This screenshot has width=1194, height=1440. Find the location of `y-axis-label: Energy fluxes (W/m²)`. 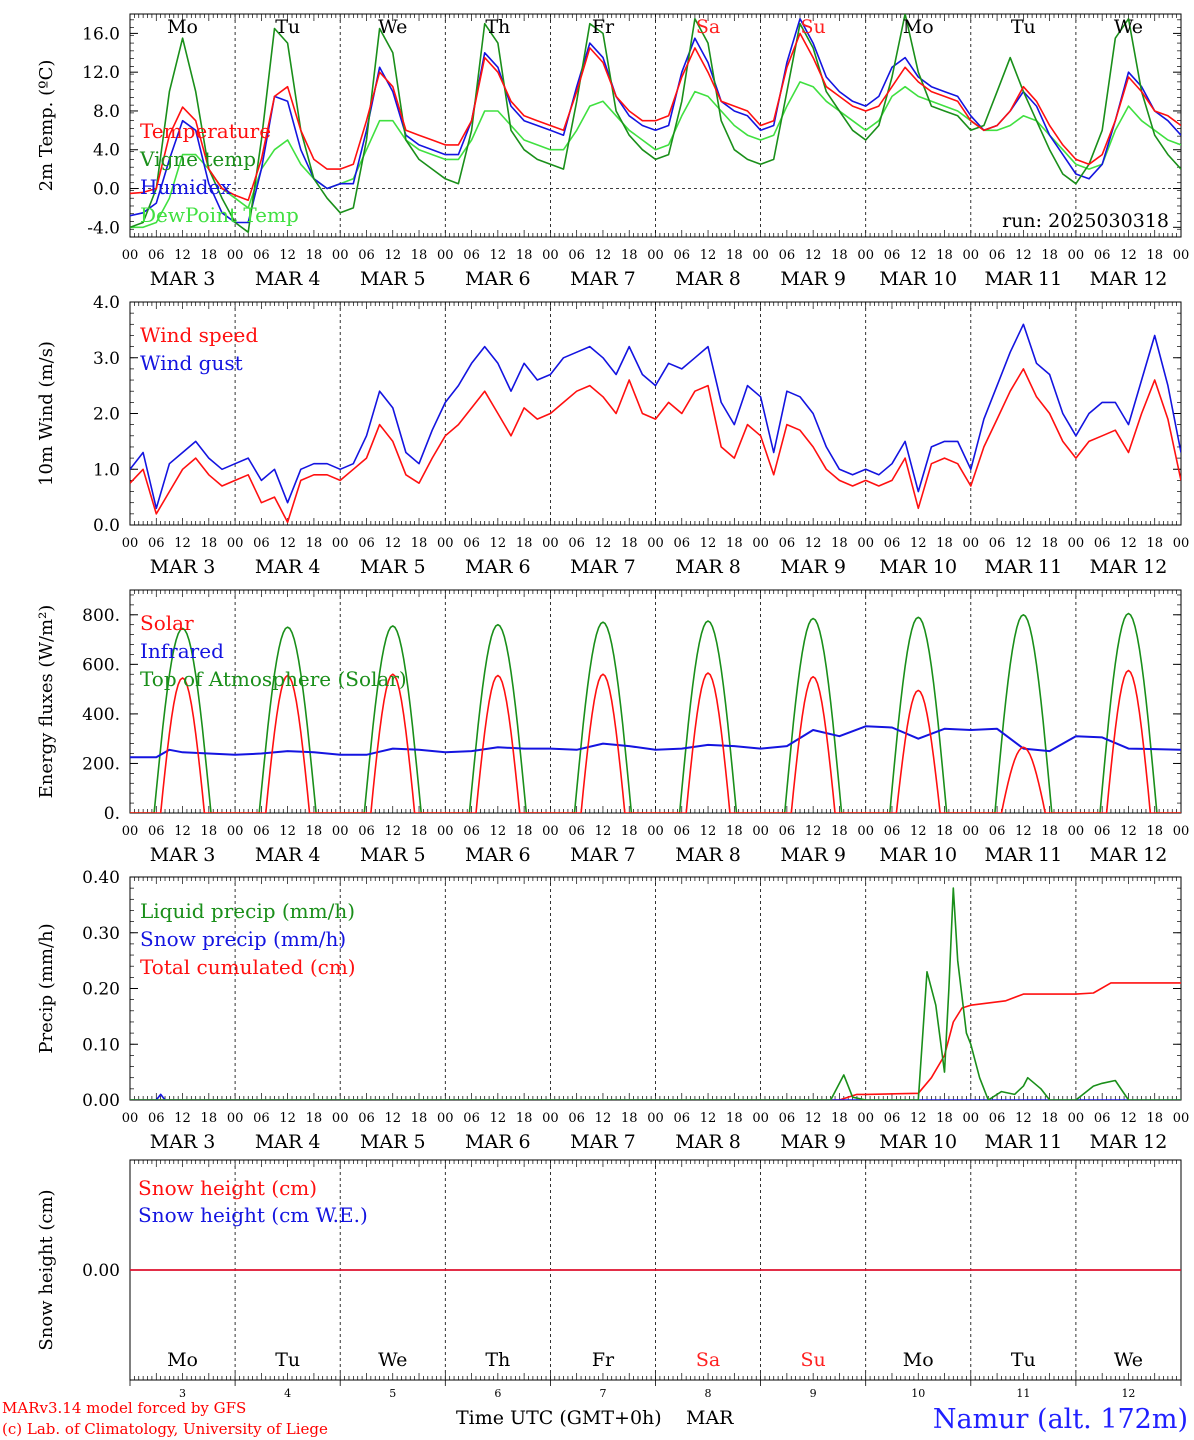

y-axis-label: Energy fluxes (W/m²) is located at coordinates (46, 702).